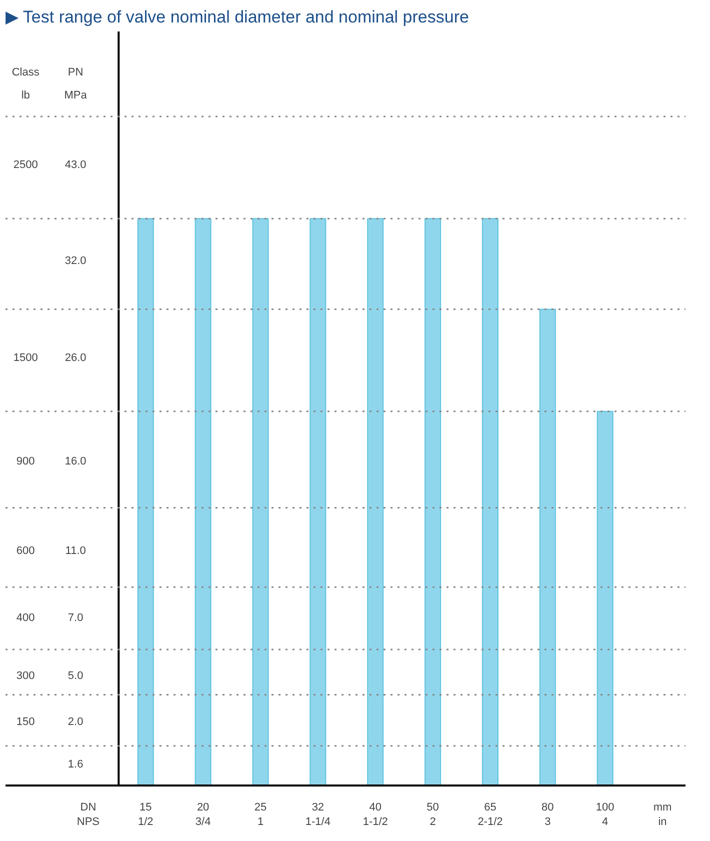 Image resolution: width=710 pixels, height=841 pixels. What do you see at coordinates (260, 815) in the screenshot?
I see `x-tick-label: 25 1` at bounding box center [260, 815].